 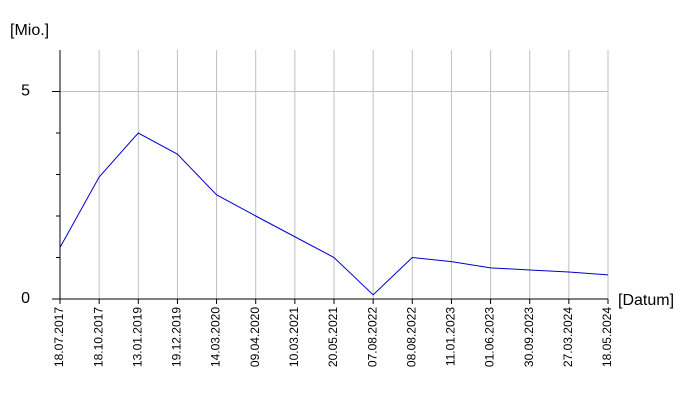 What do you see at coordinates (490, 337) in the screenshot?
I see `x-tick-label: 01.06.2023` at bounding box center [490, 337].